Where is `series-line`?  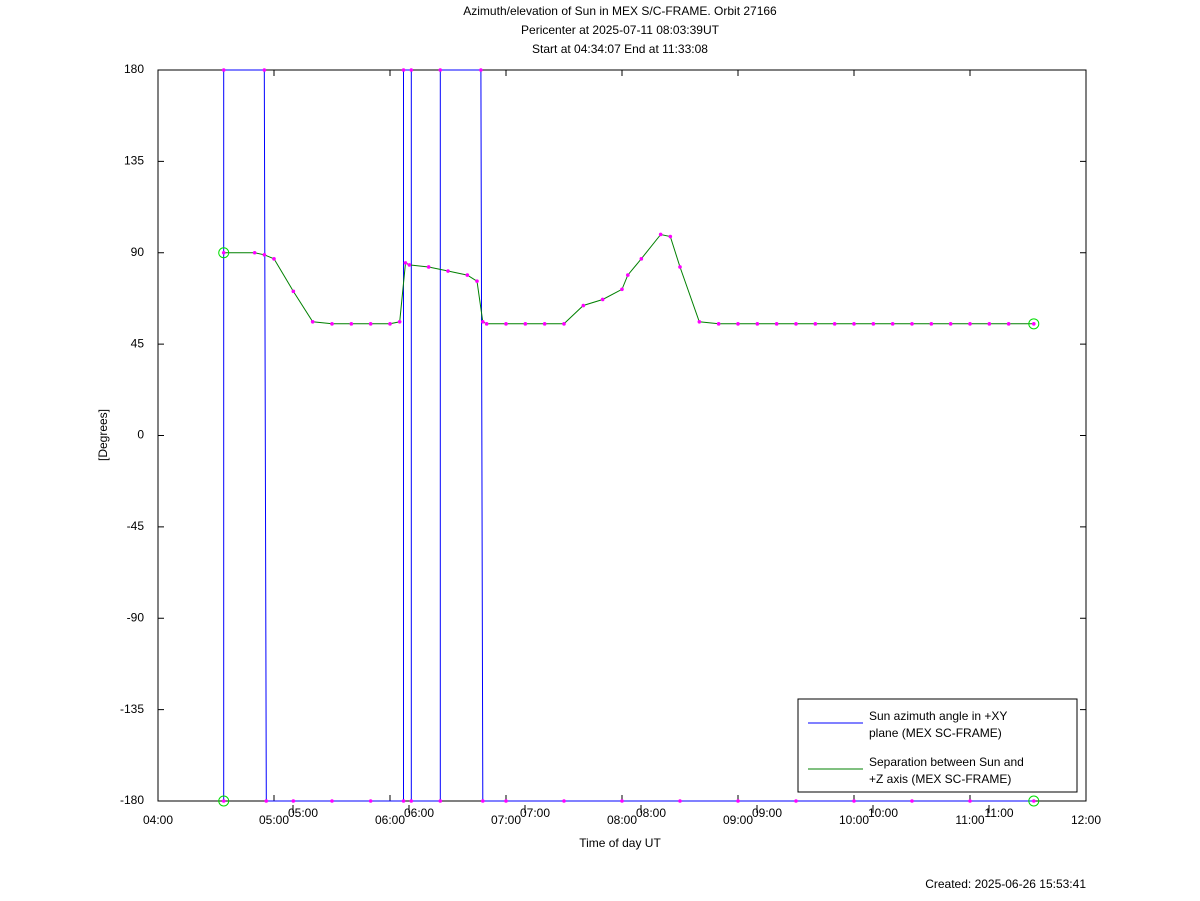
series-line is located at coordinates (628, 279).